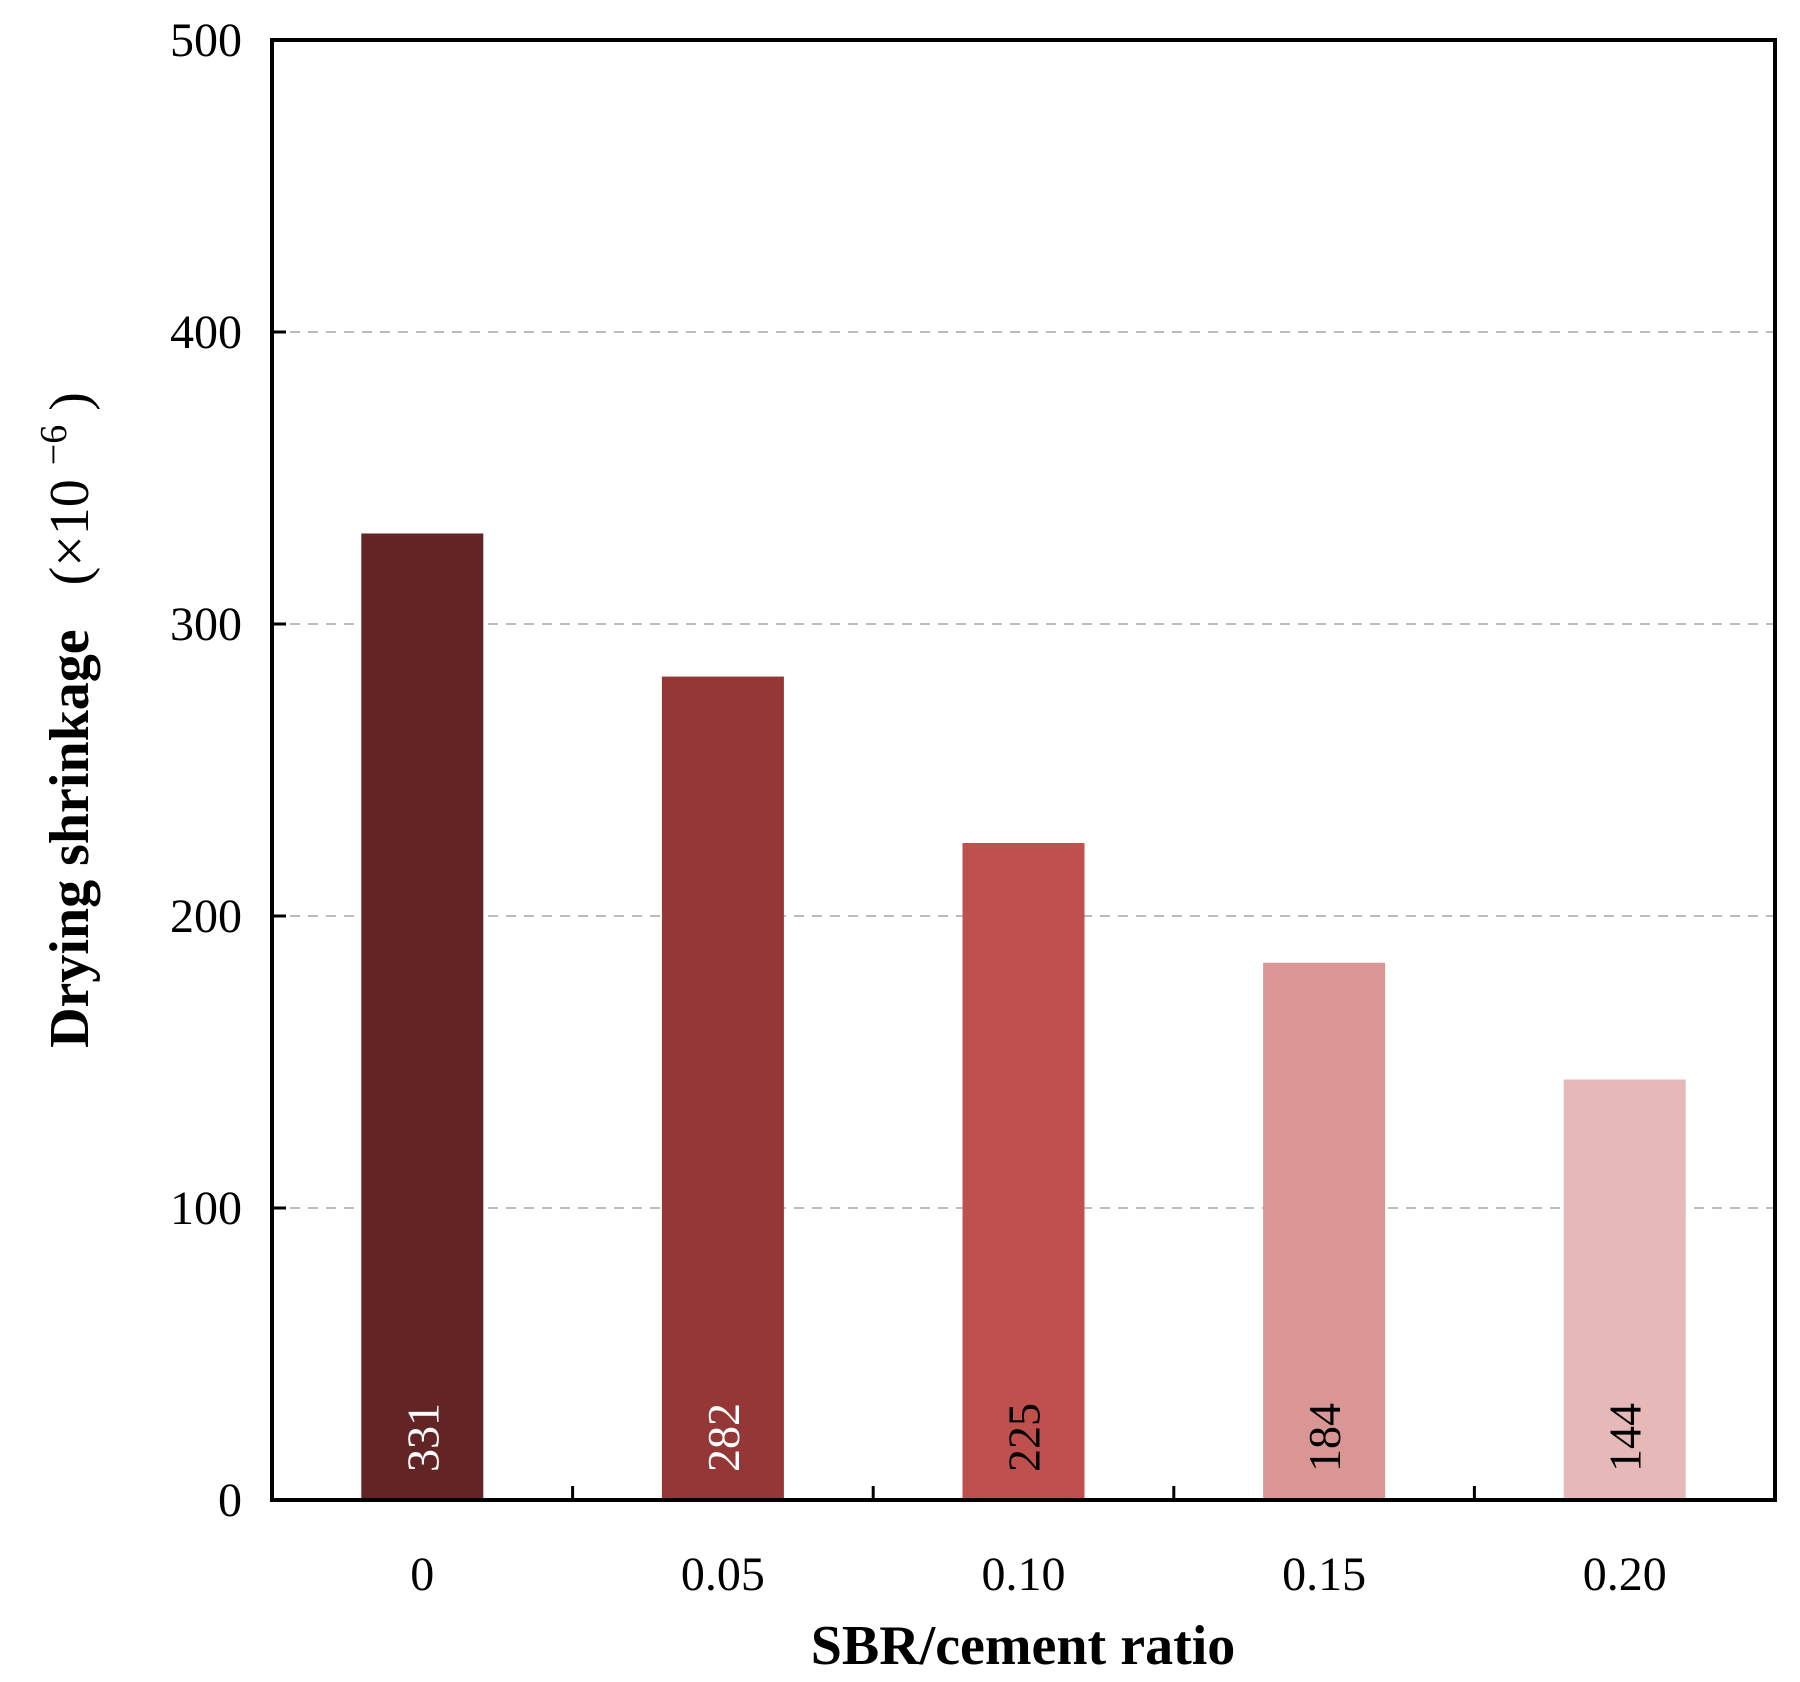 Image resolution: width=1800 pixels, height=1682 pixels. I want to click on x-axis-title: SBR/cement ratio, so click(1023, 1646).